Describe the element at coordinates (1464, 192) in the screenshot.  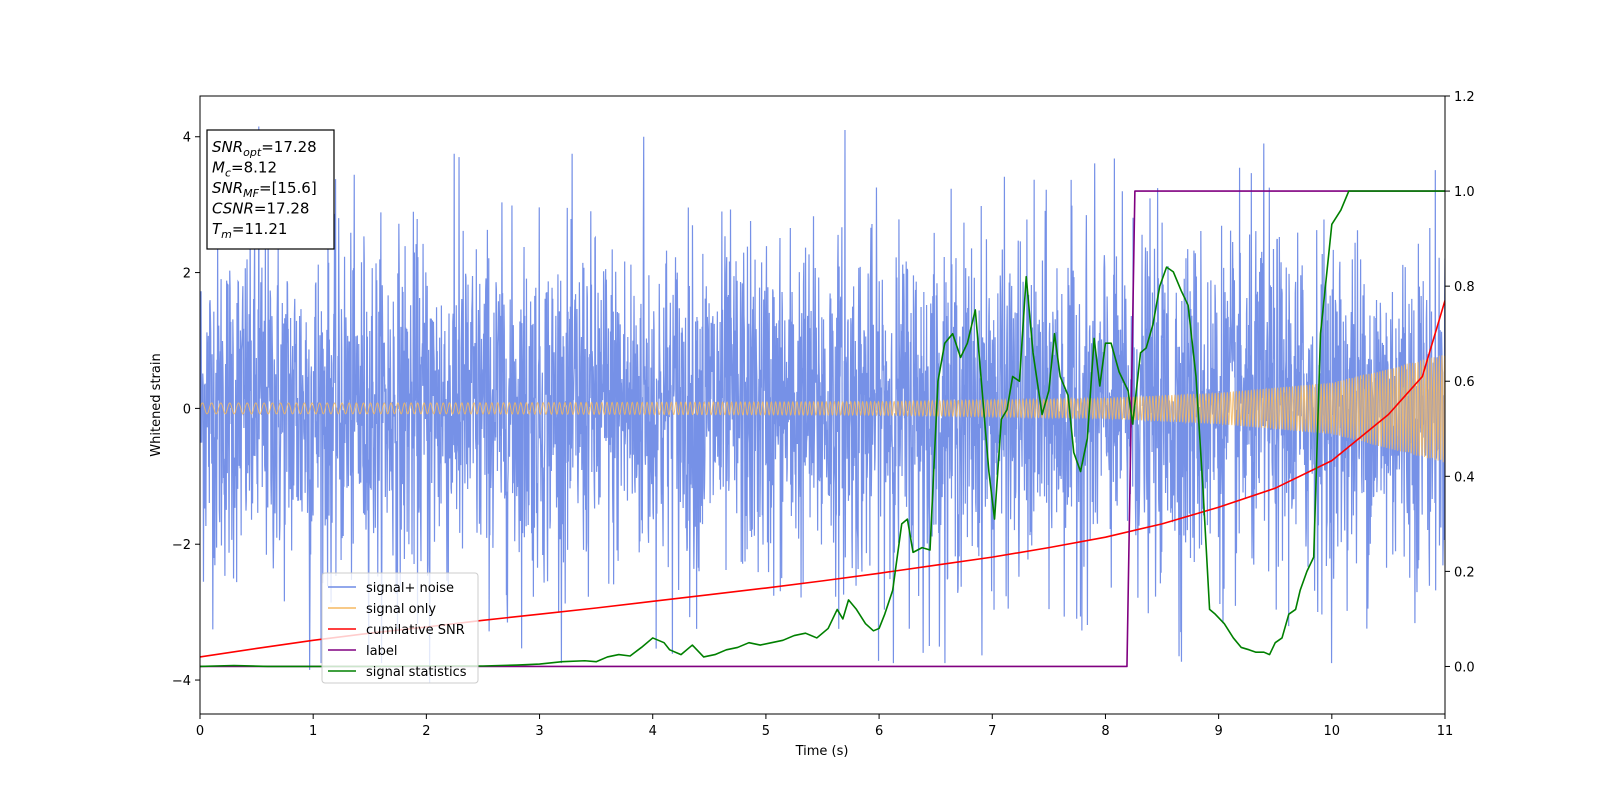
I see `y-right-tick-label: 1.0` at that location.